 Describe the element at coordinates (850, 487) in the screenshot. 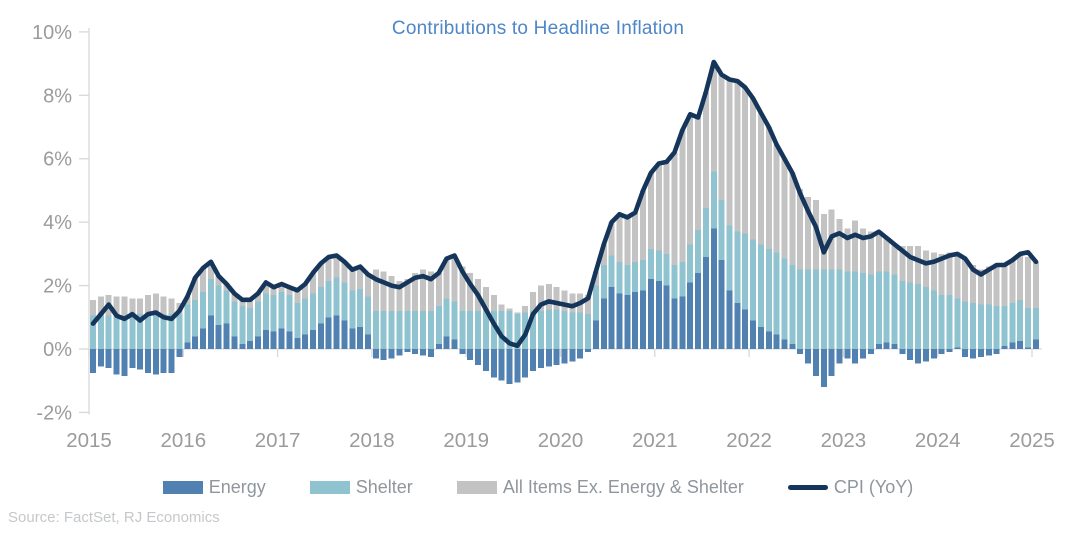

I see `legend-item-cpi: CPI (YoY)` at that location.